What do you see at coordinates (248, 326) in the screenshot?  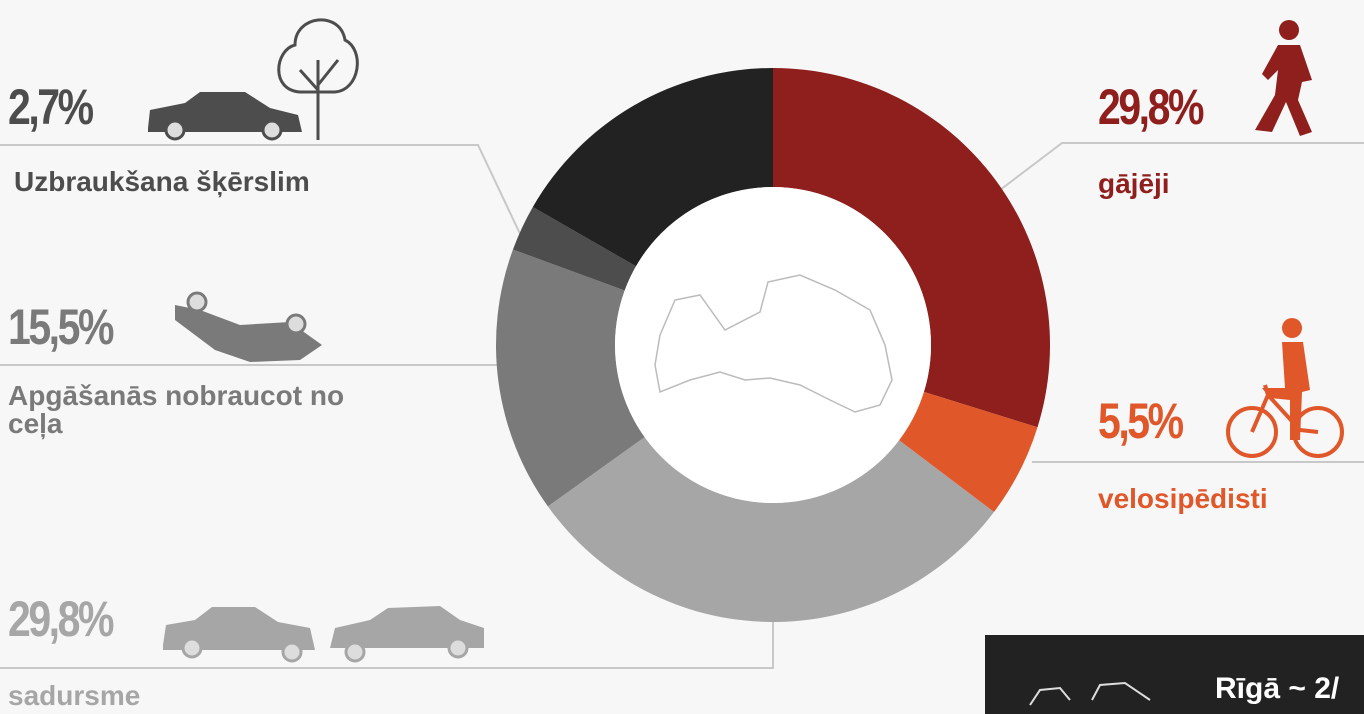 I see `flipped-car-icon` at bounding box center [248, 326].